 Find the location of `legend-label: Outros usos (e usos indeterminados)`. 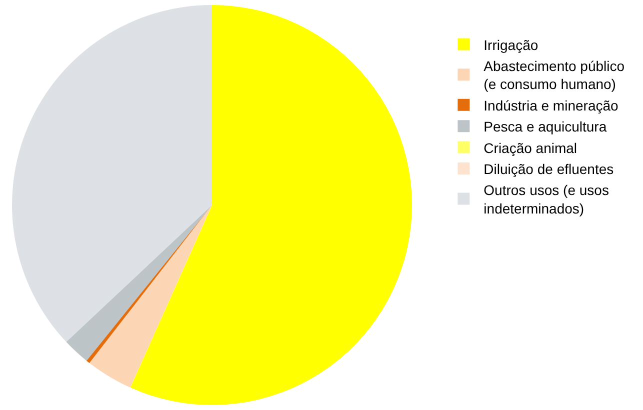

legend-label: Outros usos (e usos indeterminados) is located at coordinates (546, 199).